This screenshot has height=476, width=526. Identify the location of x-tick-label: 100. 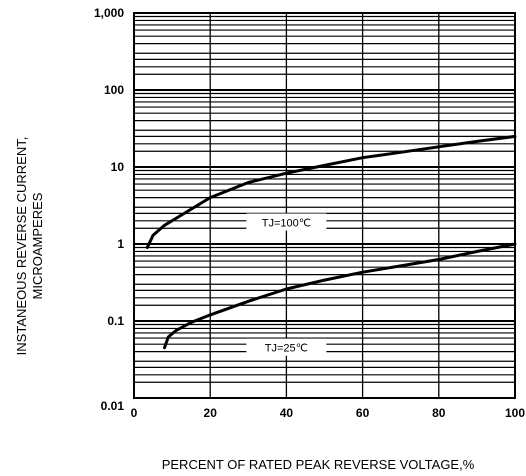
(515, 413).